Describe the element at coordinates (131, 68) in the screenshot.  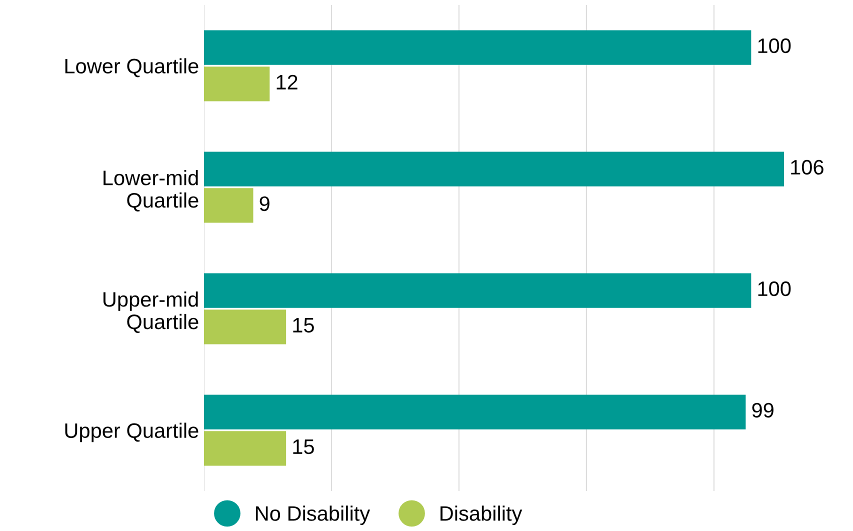
I see `y-tick-label: Lower Quartile` at that location.